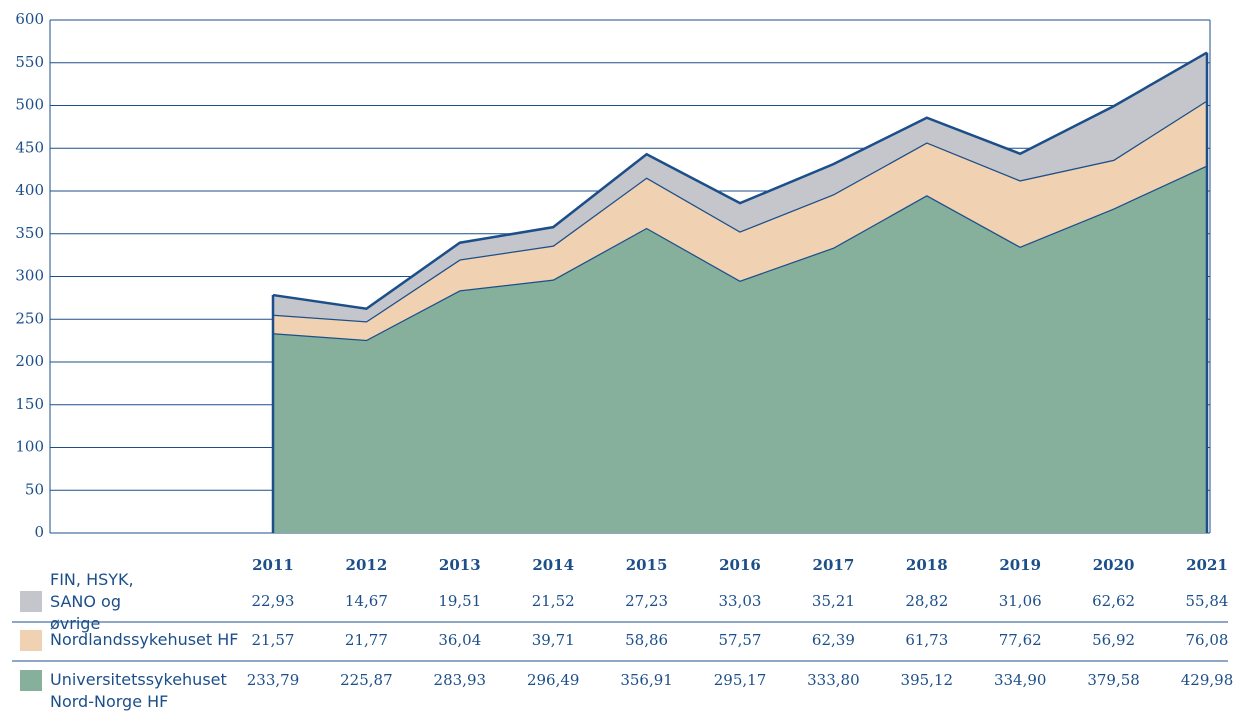 Image resolution: width=1238 pixels, height=713 pixels. I want to click on x-tick-label: 2012, so click(367, 565).